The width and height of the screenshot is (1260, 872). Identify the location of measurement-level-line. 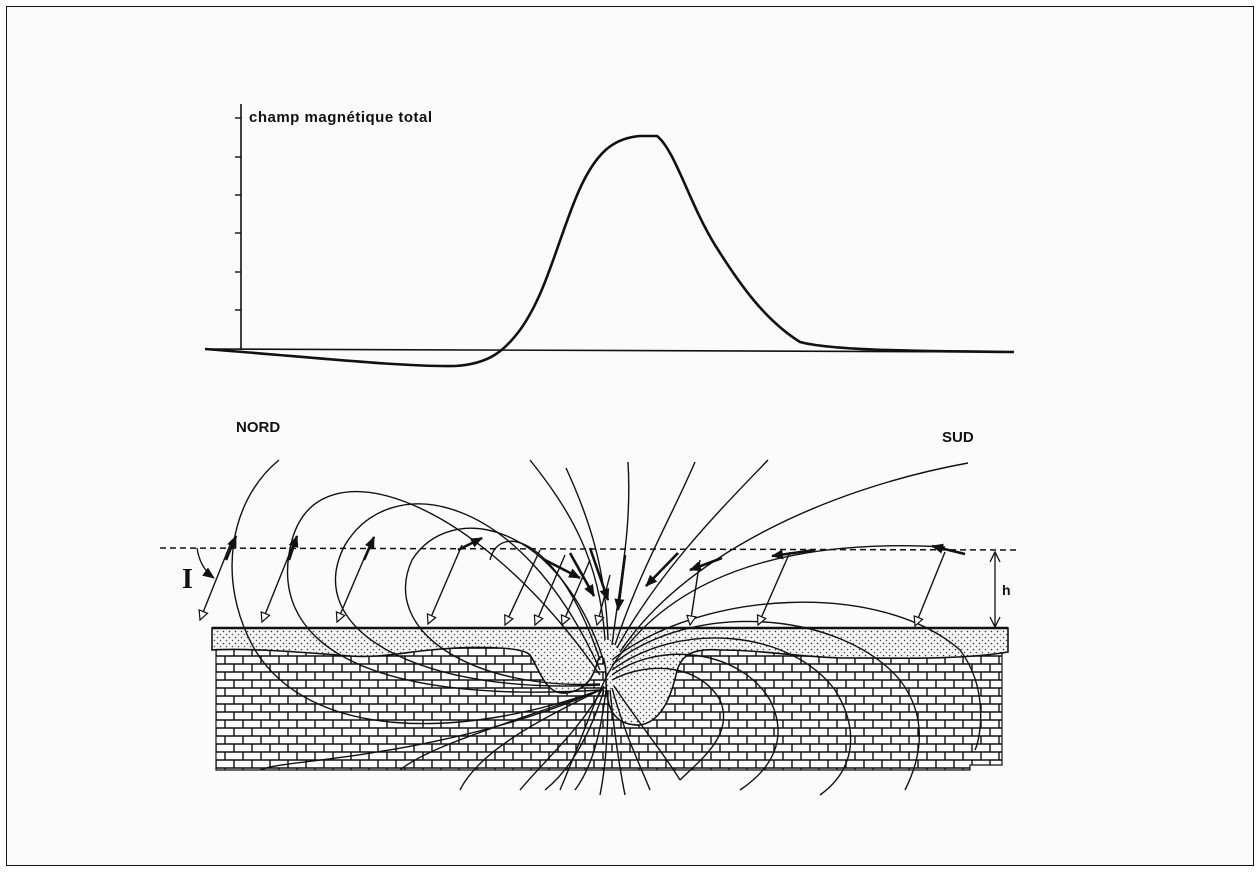
(589, 549).